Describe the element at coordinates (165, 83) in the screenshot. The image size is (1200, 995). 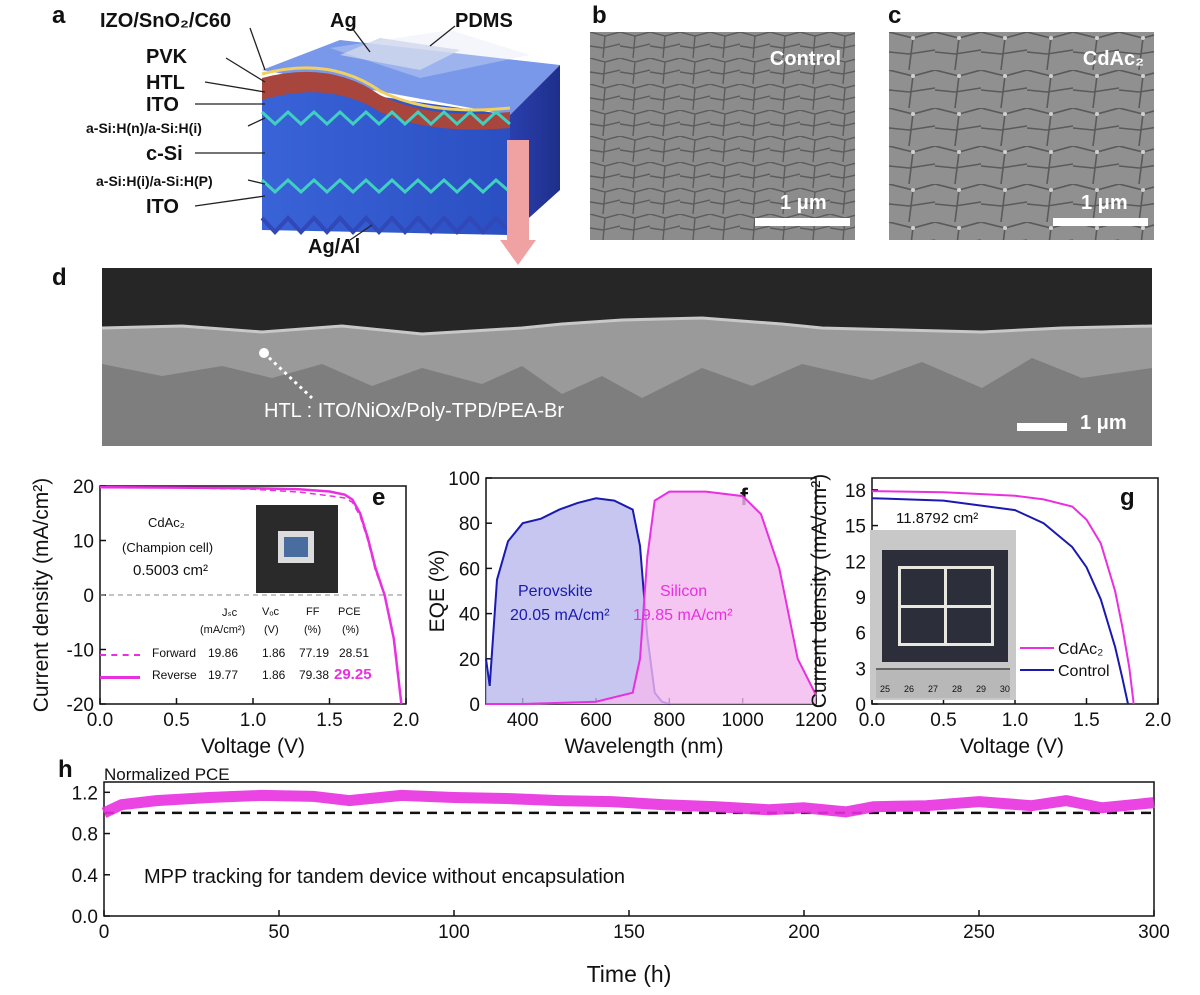
I see `layer-label-htl: HTL` at that location.